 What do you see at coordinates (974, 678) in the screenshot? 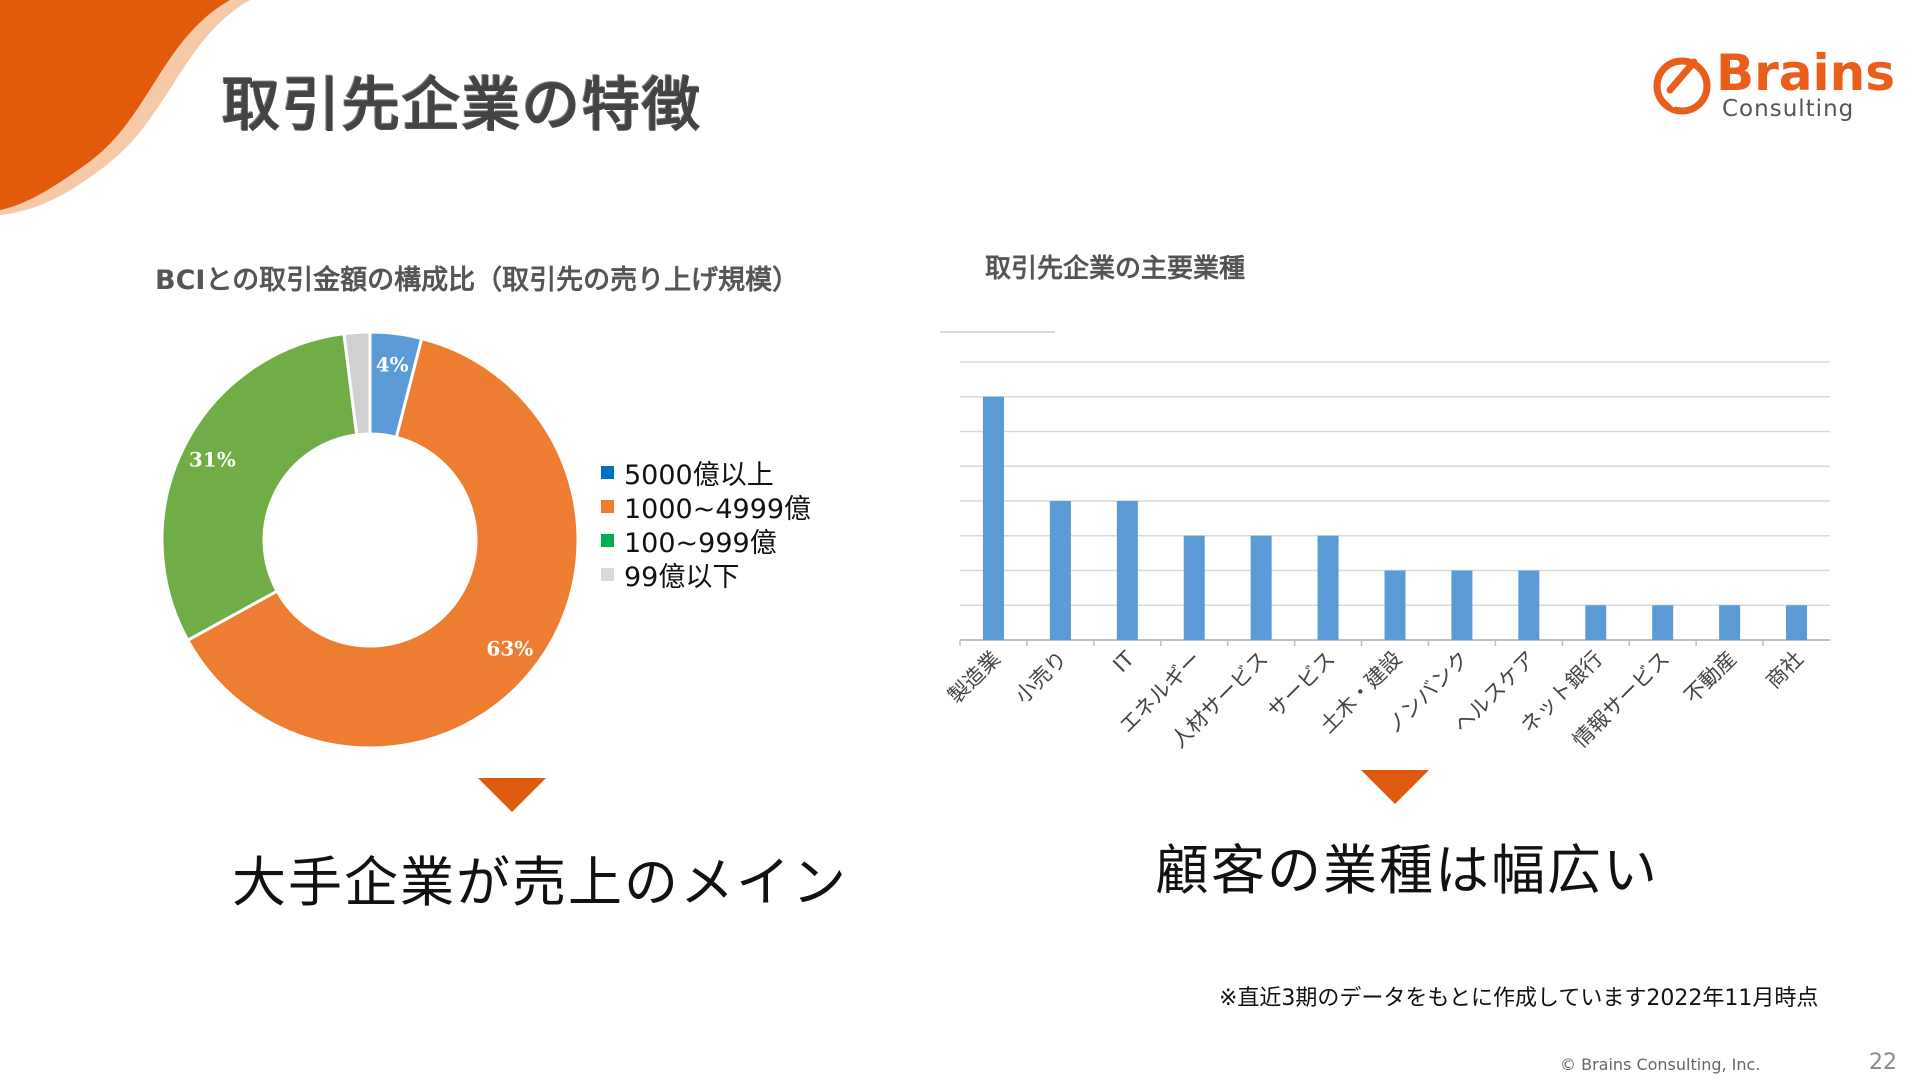
I see `x-tick-label: 製造業` at bounding box center [974, 678].